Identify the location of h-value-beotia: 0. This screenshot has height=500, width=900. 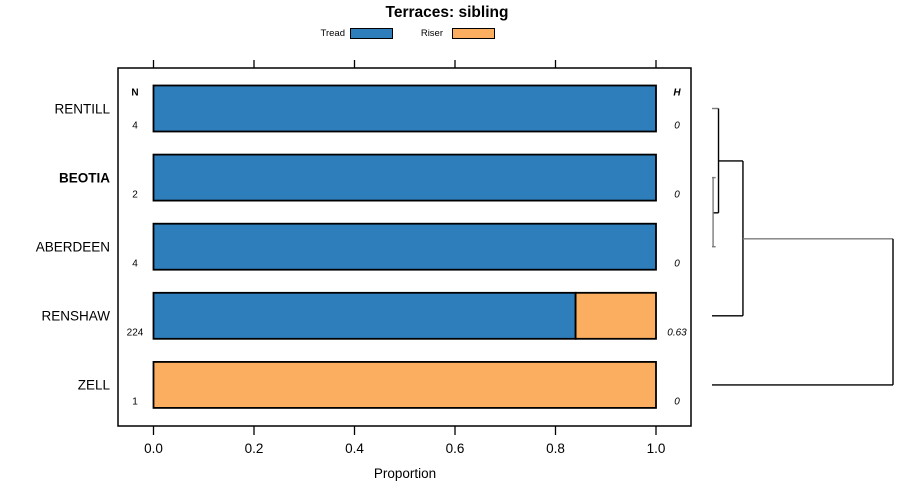
(677, 195).